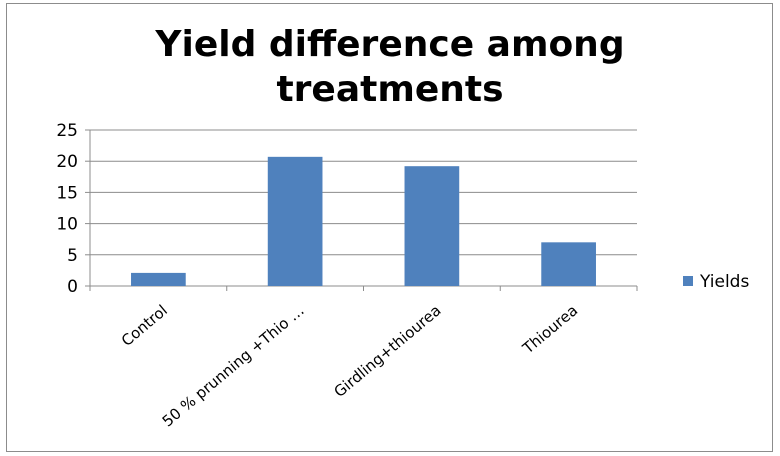 Image resolution: width=780 pixels, height=456 pixels. What do you see at coordinates (387, 351) in the screenshot?
I see `x-category-label: Girdling+thiourea` at bounding box center [387, 351].